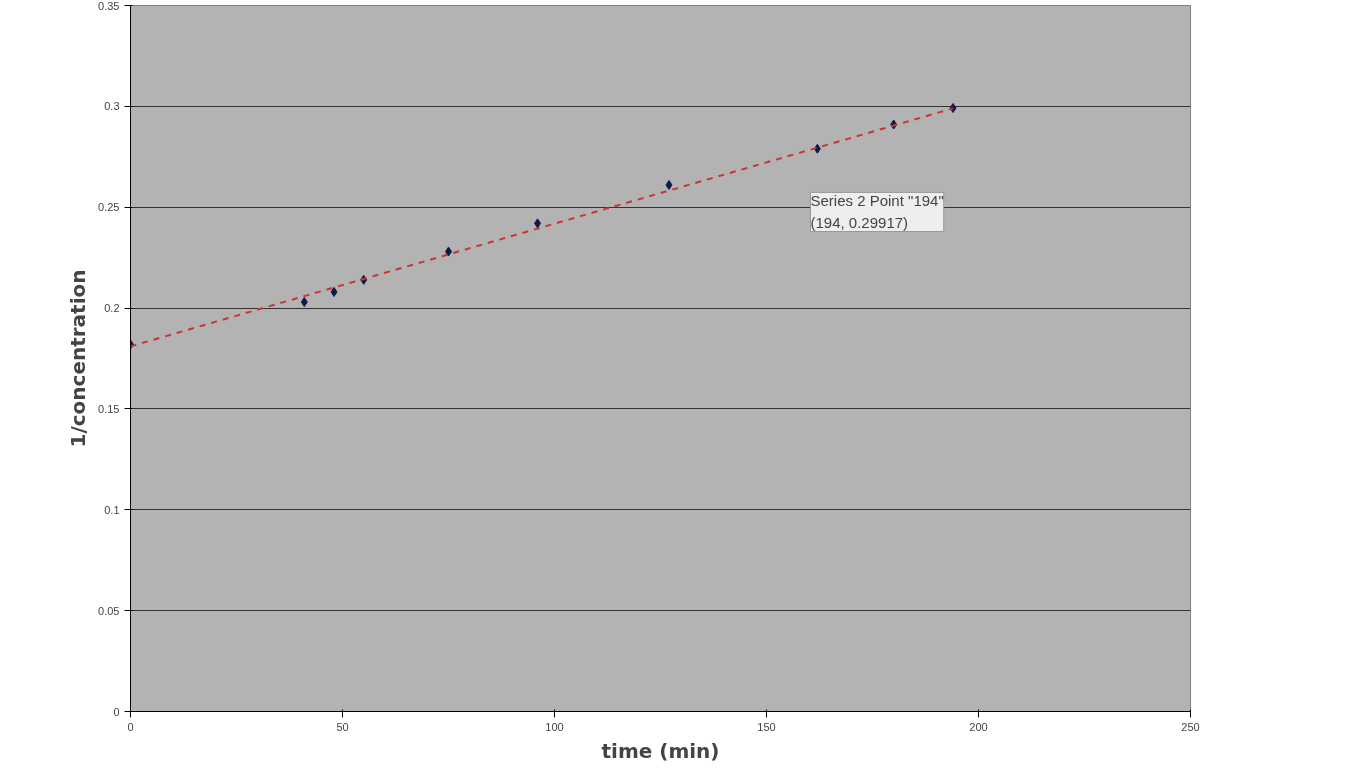  Describe the element at coordinates (109, 408) in the screenshot. I see `y-tick-label: 0.15` at that location.